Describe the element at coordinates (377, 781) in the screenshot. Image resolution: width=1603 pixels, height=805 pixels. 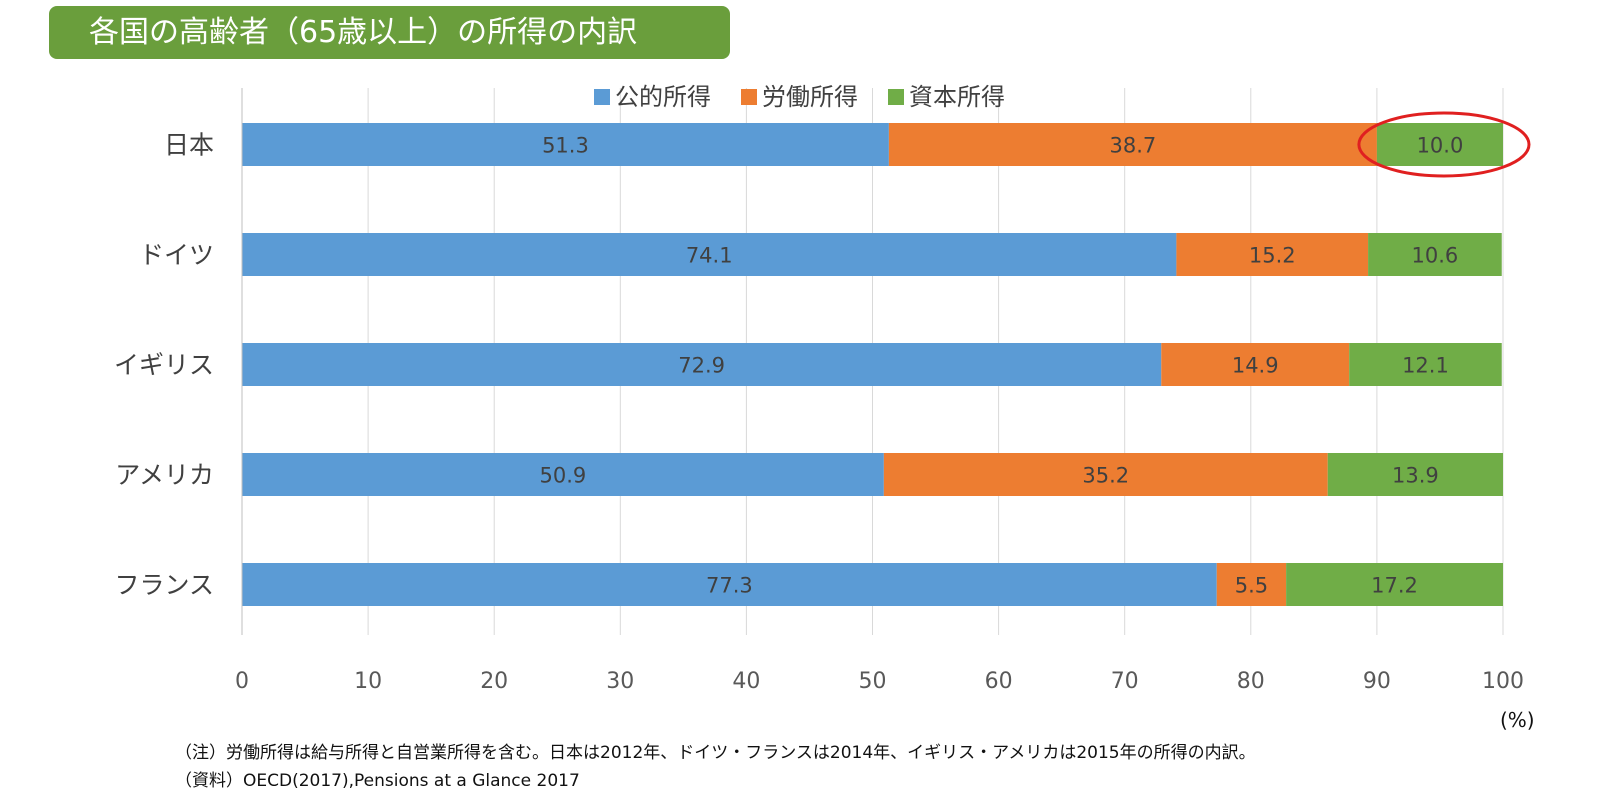
I see `source-note: （資料）OECD(2017),Pensions at a Glance 2017` at that location.